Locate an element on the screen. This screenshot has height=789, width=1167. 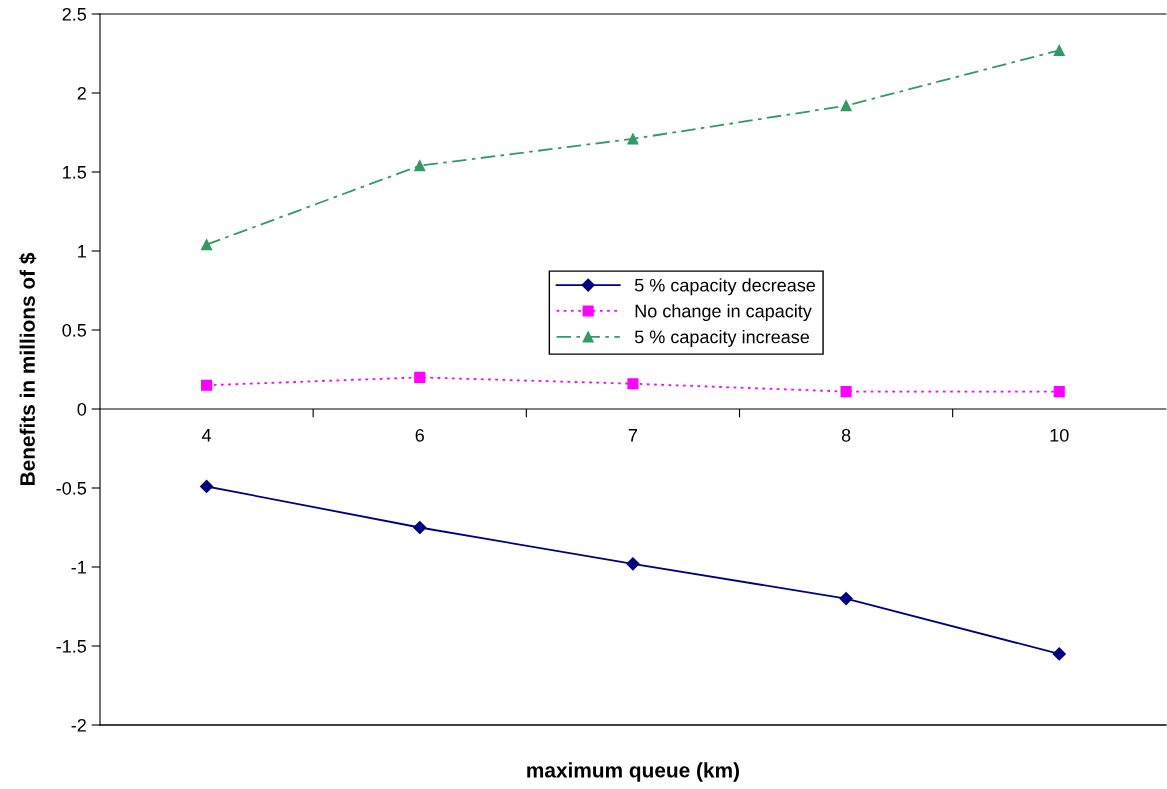
y-tick-label: 2 is located at coordinates (81, 93).